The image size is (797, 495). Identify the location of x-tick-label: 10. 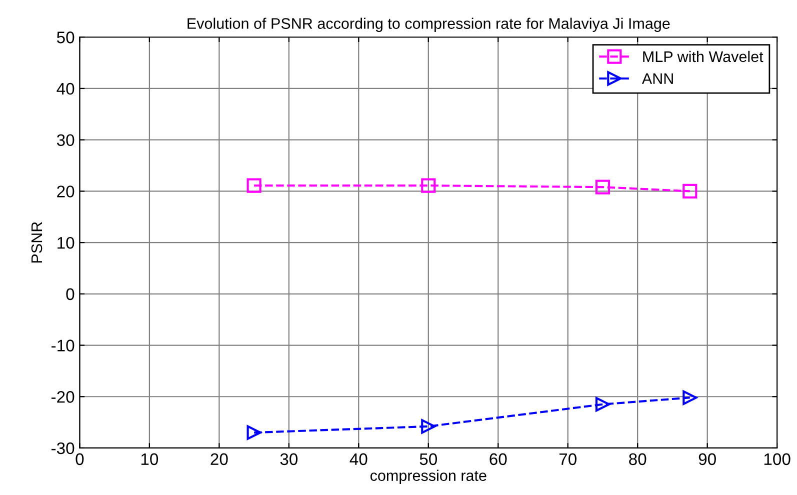
(149, 459).